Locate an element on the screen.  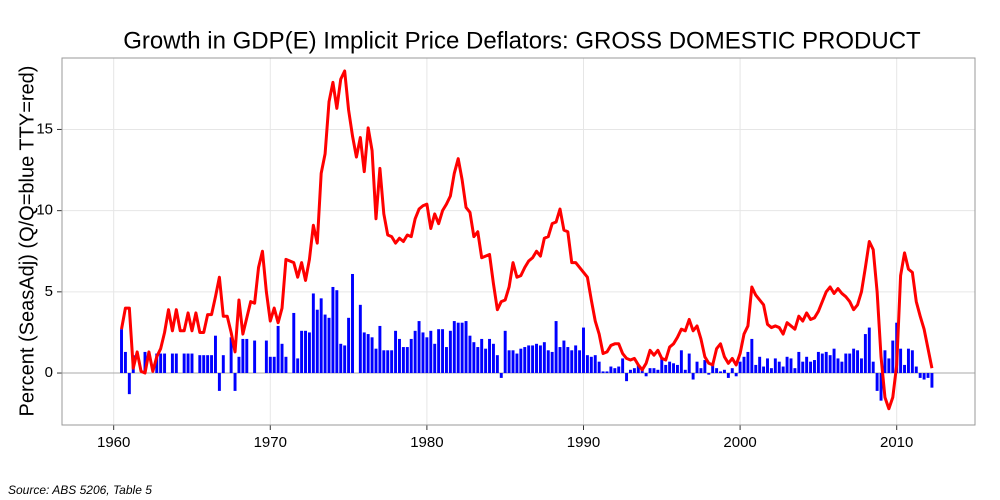
x-tick-label: 1960 is located at coordinates (113, 442).